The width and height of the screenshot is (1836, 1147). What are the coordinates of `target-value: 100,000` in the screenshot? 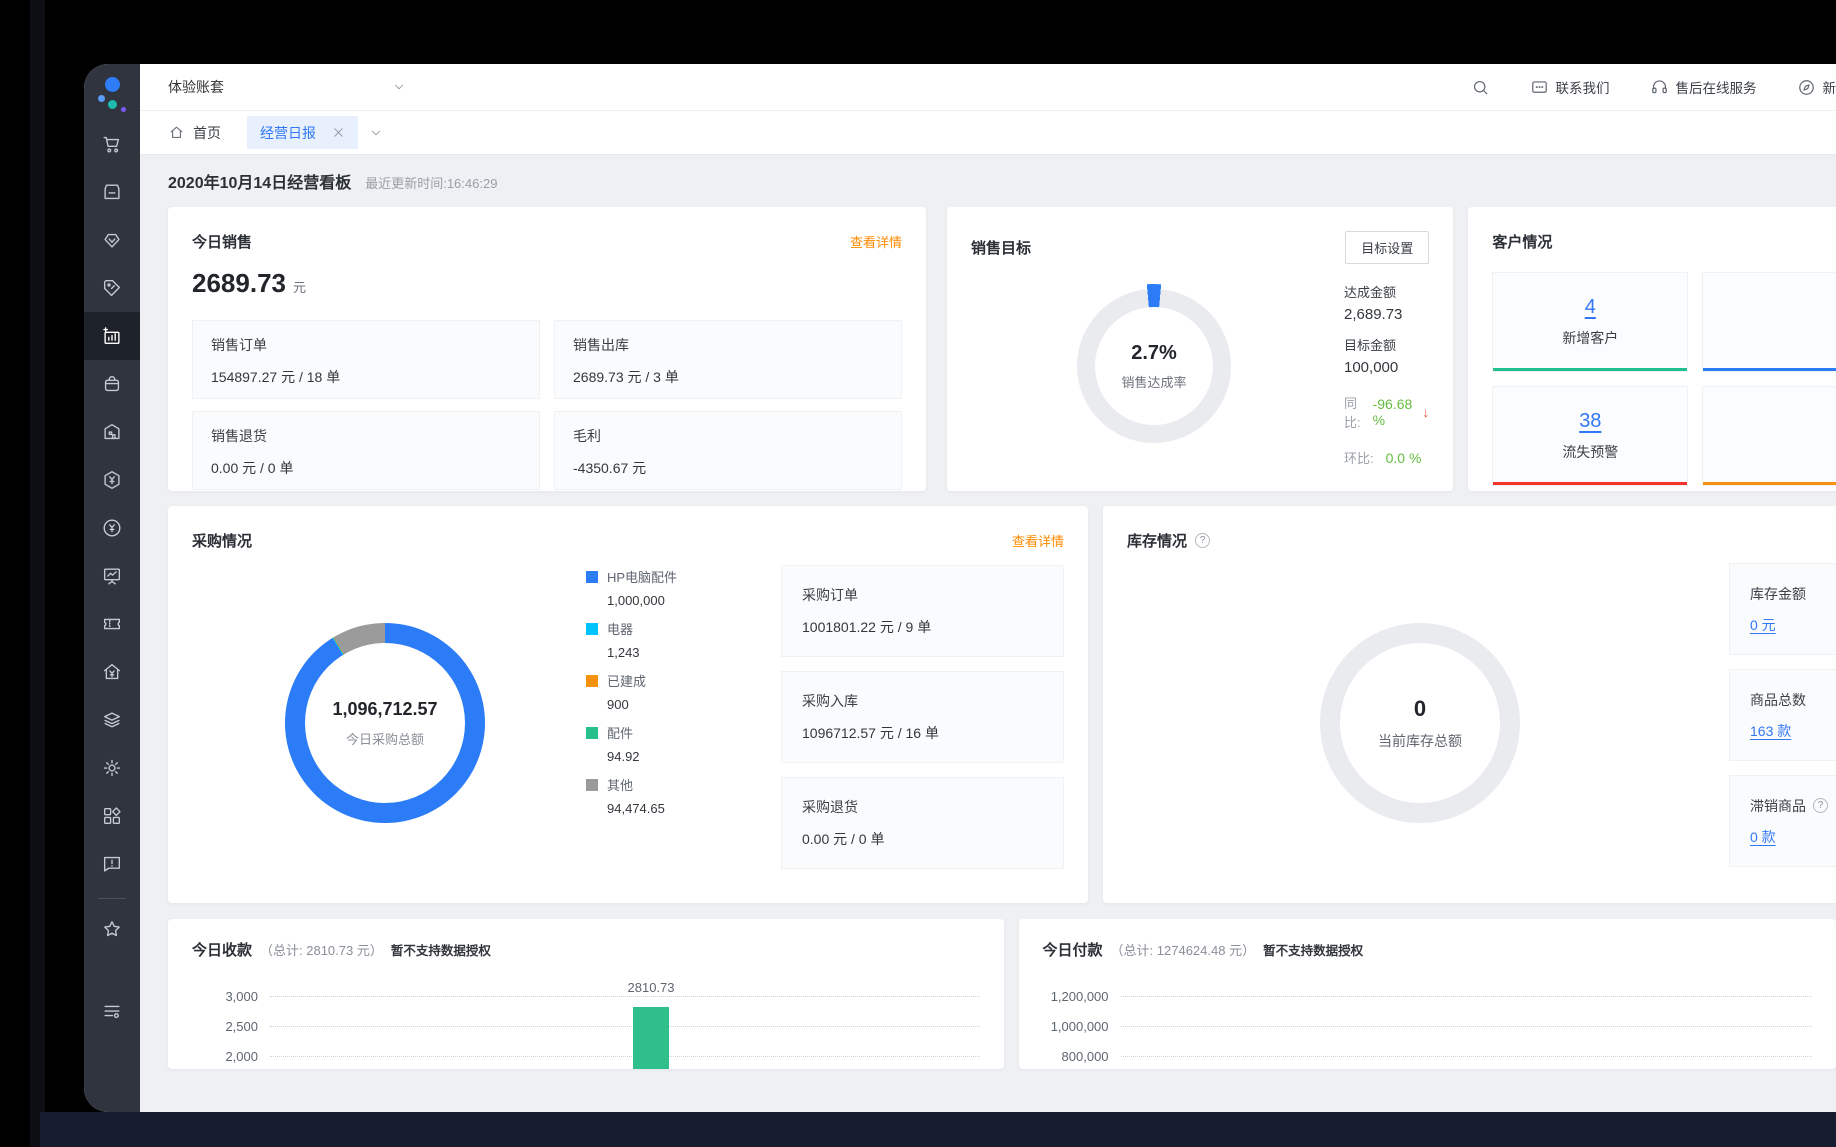 It's located at (1371, 367).